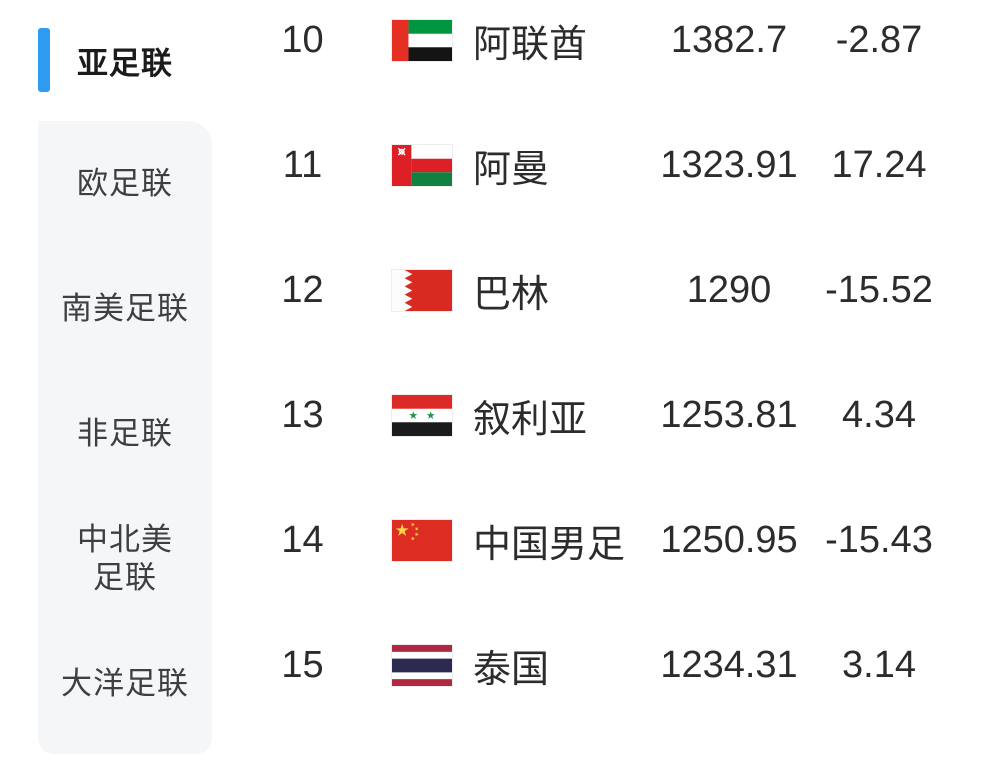 The width and height of the screenshot is (994, 760). I want to click on change-value: 17.24, so click(879, 165).